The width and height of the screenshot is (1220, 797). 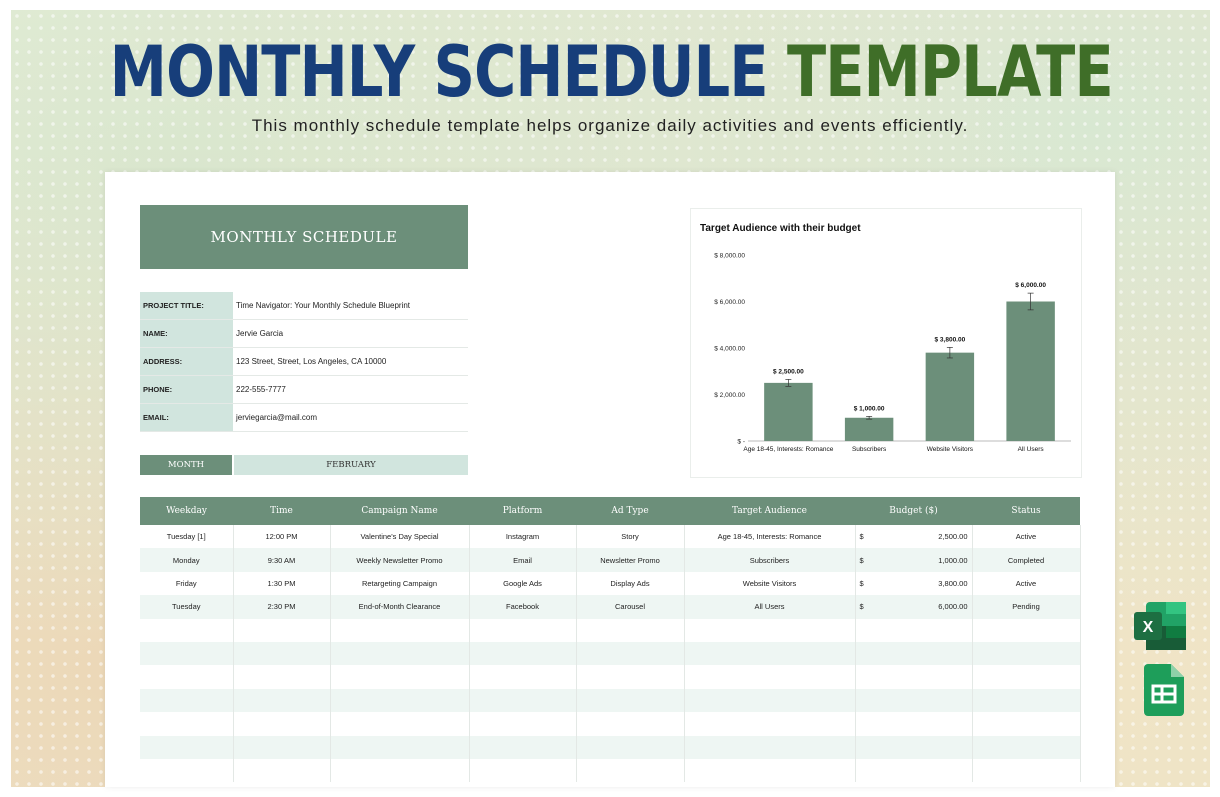 I want to click on cell-platform: Google Ads, so click(x=523, y=583).